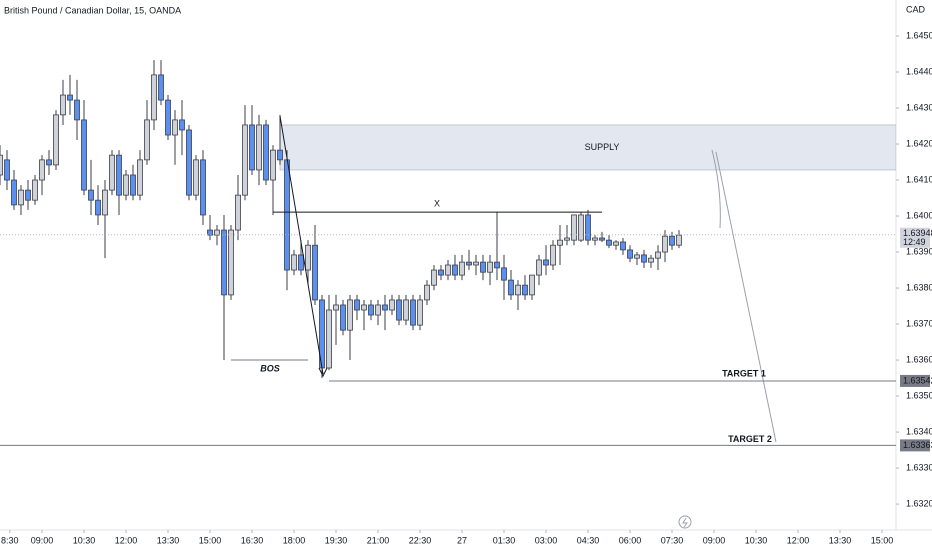 Image resolution: width=932 pixels, height=550 pixels. I want to click on x-tick-label: 19:30, so click(336, 540).